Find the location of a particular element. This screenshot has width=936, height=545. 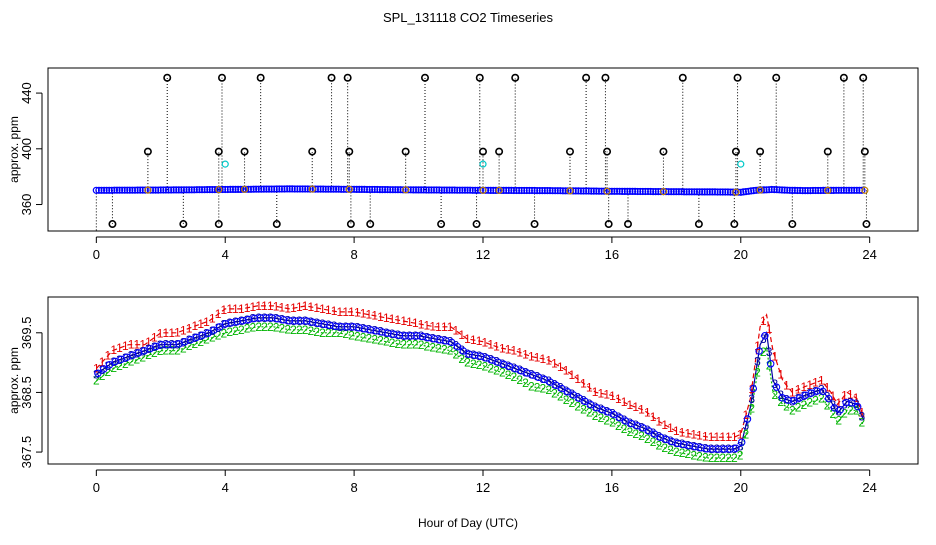

spike-high-point is located at coordinates (515, 77).